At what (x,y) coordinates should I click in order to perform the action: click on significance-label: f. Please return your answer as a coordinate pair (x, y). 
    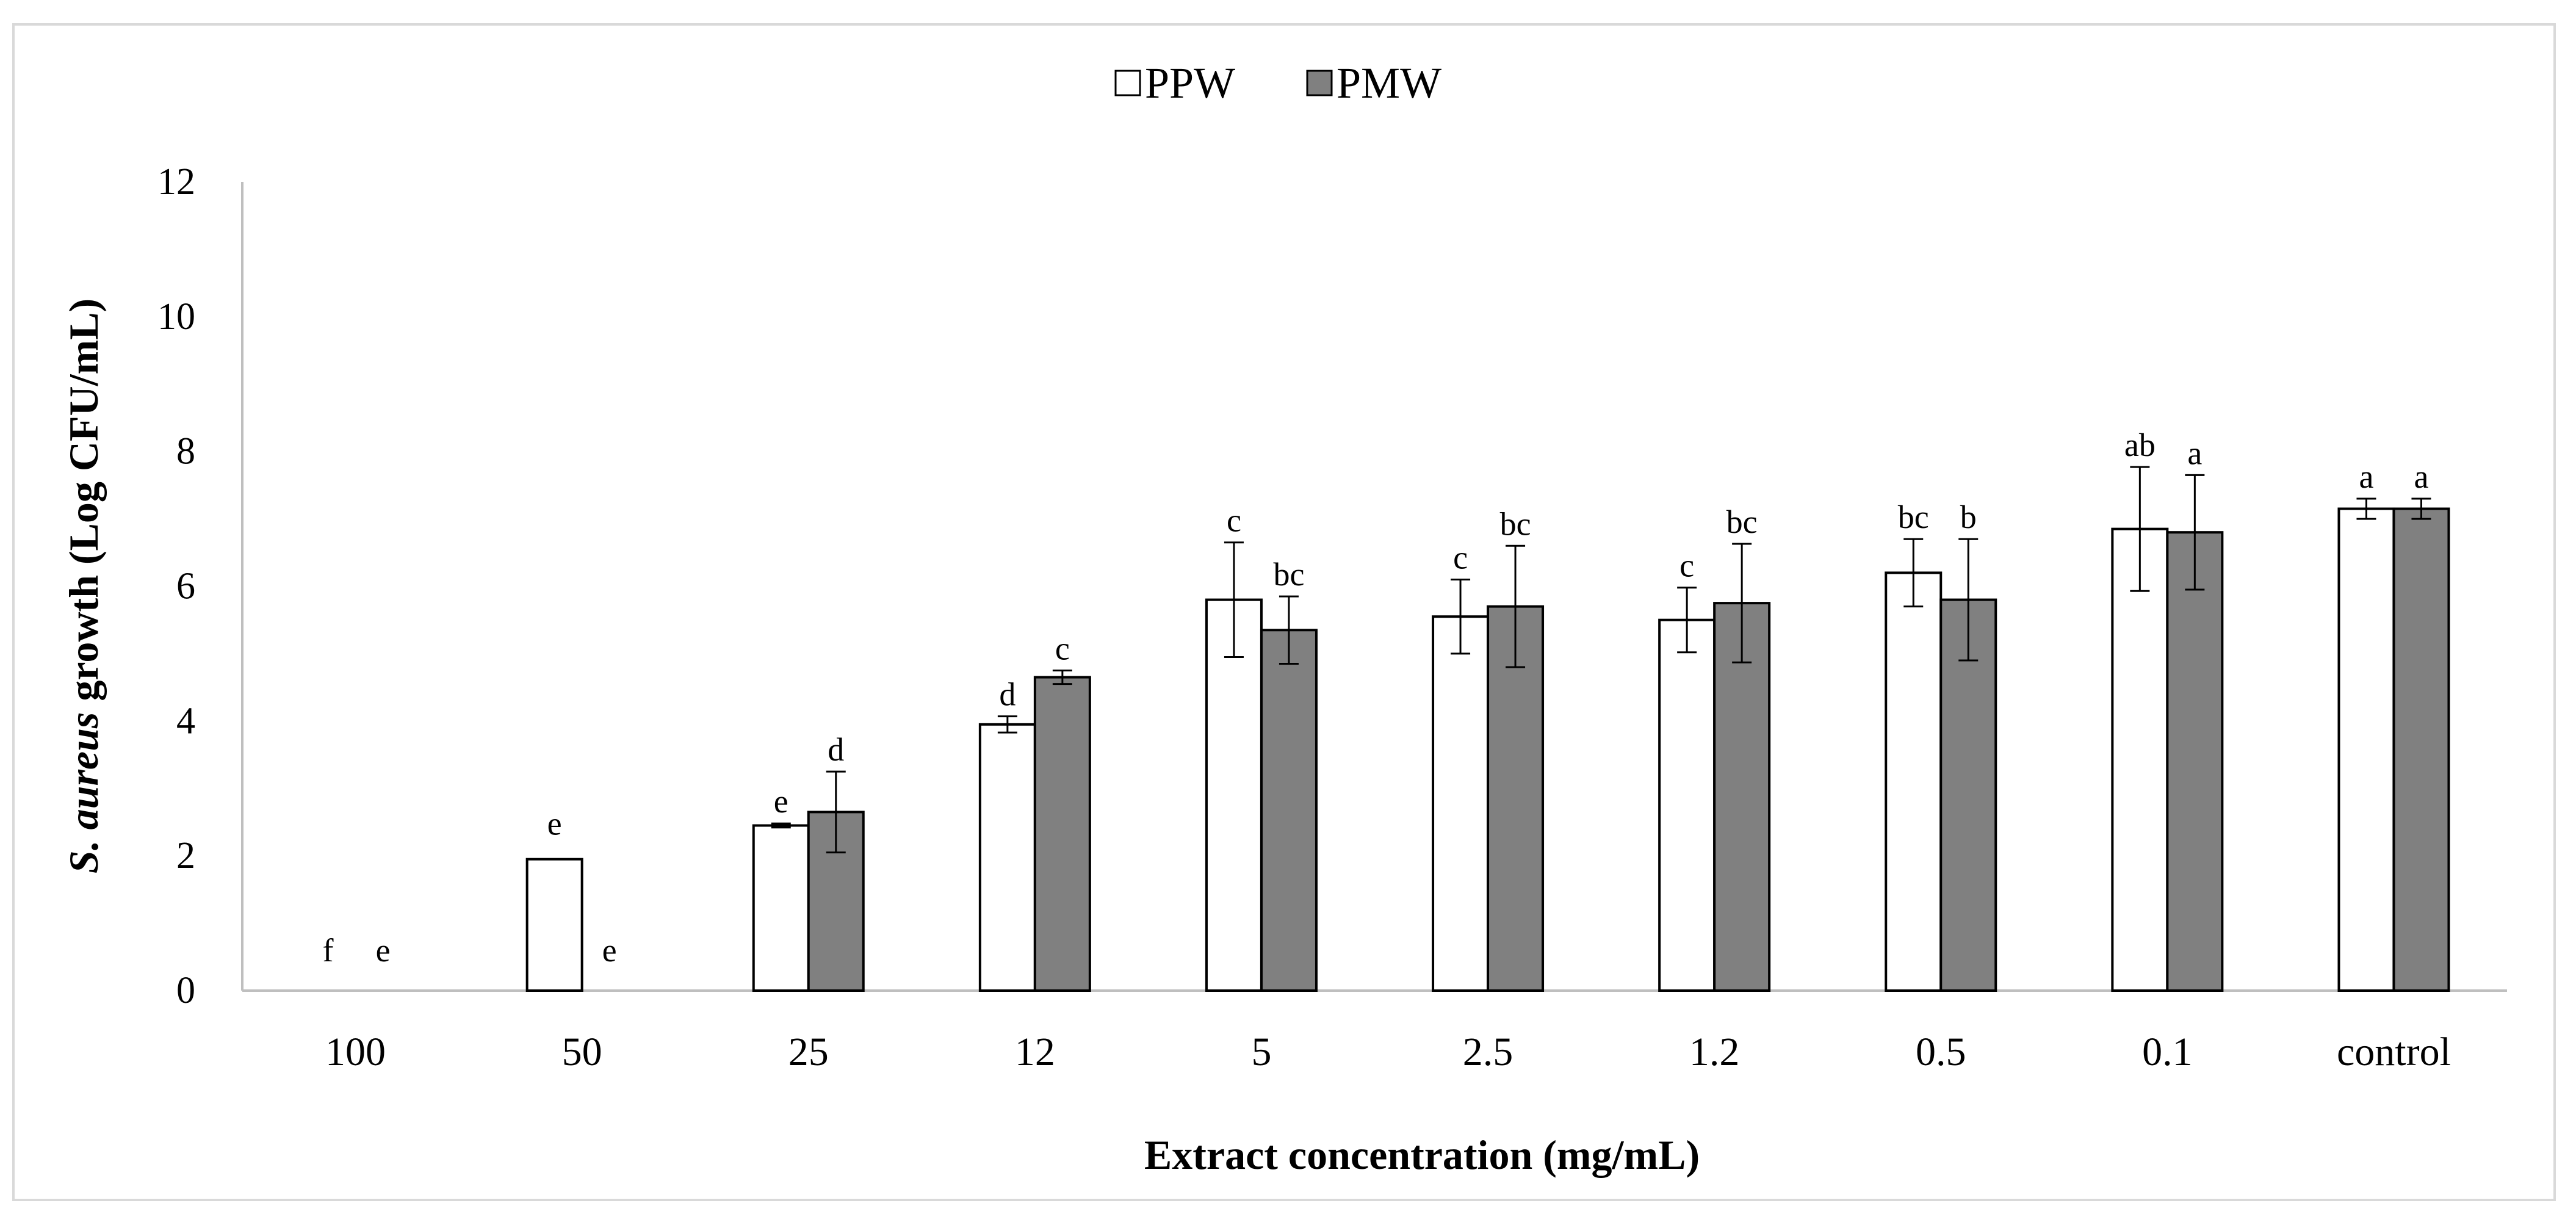
    Looking at the image, I should click on (328, 950).